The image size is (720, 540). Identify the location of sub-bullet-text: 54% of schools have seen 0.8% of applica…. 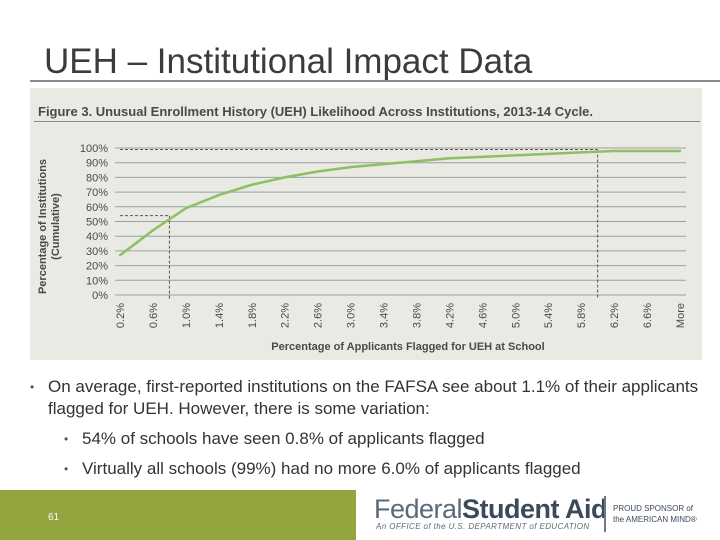
(283, 438).